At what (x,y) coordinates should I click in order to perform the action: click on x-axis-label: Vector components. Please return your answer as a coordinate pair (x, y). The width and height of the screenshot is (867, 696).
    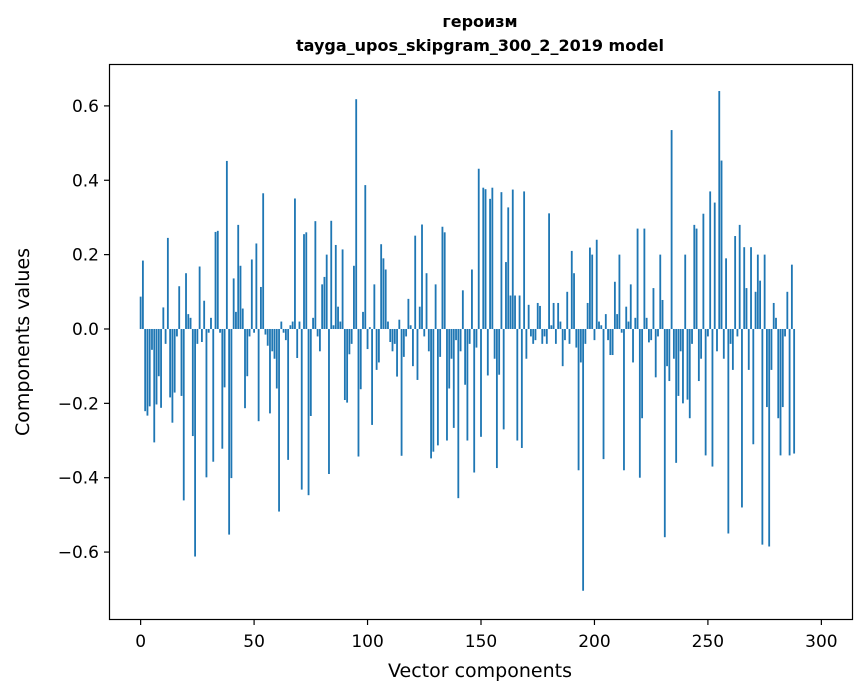
    Looking at the image, I should click on (480, 671).